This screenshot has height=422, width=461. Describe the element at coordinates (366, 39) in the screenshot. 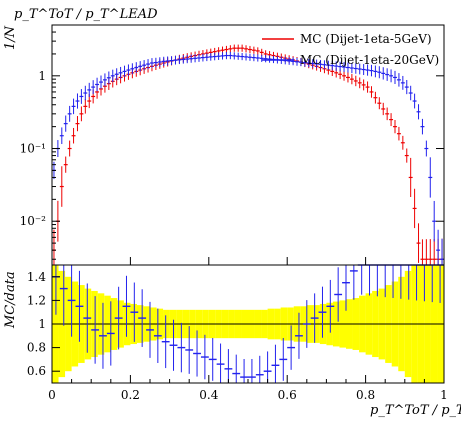

I see `legend-label-series-1: MC (Dijet-1eta-5GeV)` at that location.